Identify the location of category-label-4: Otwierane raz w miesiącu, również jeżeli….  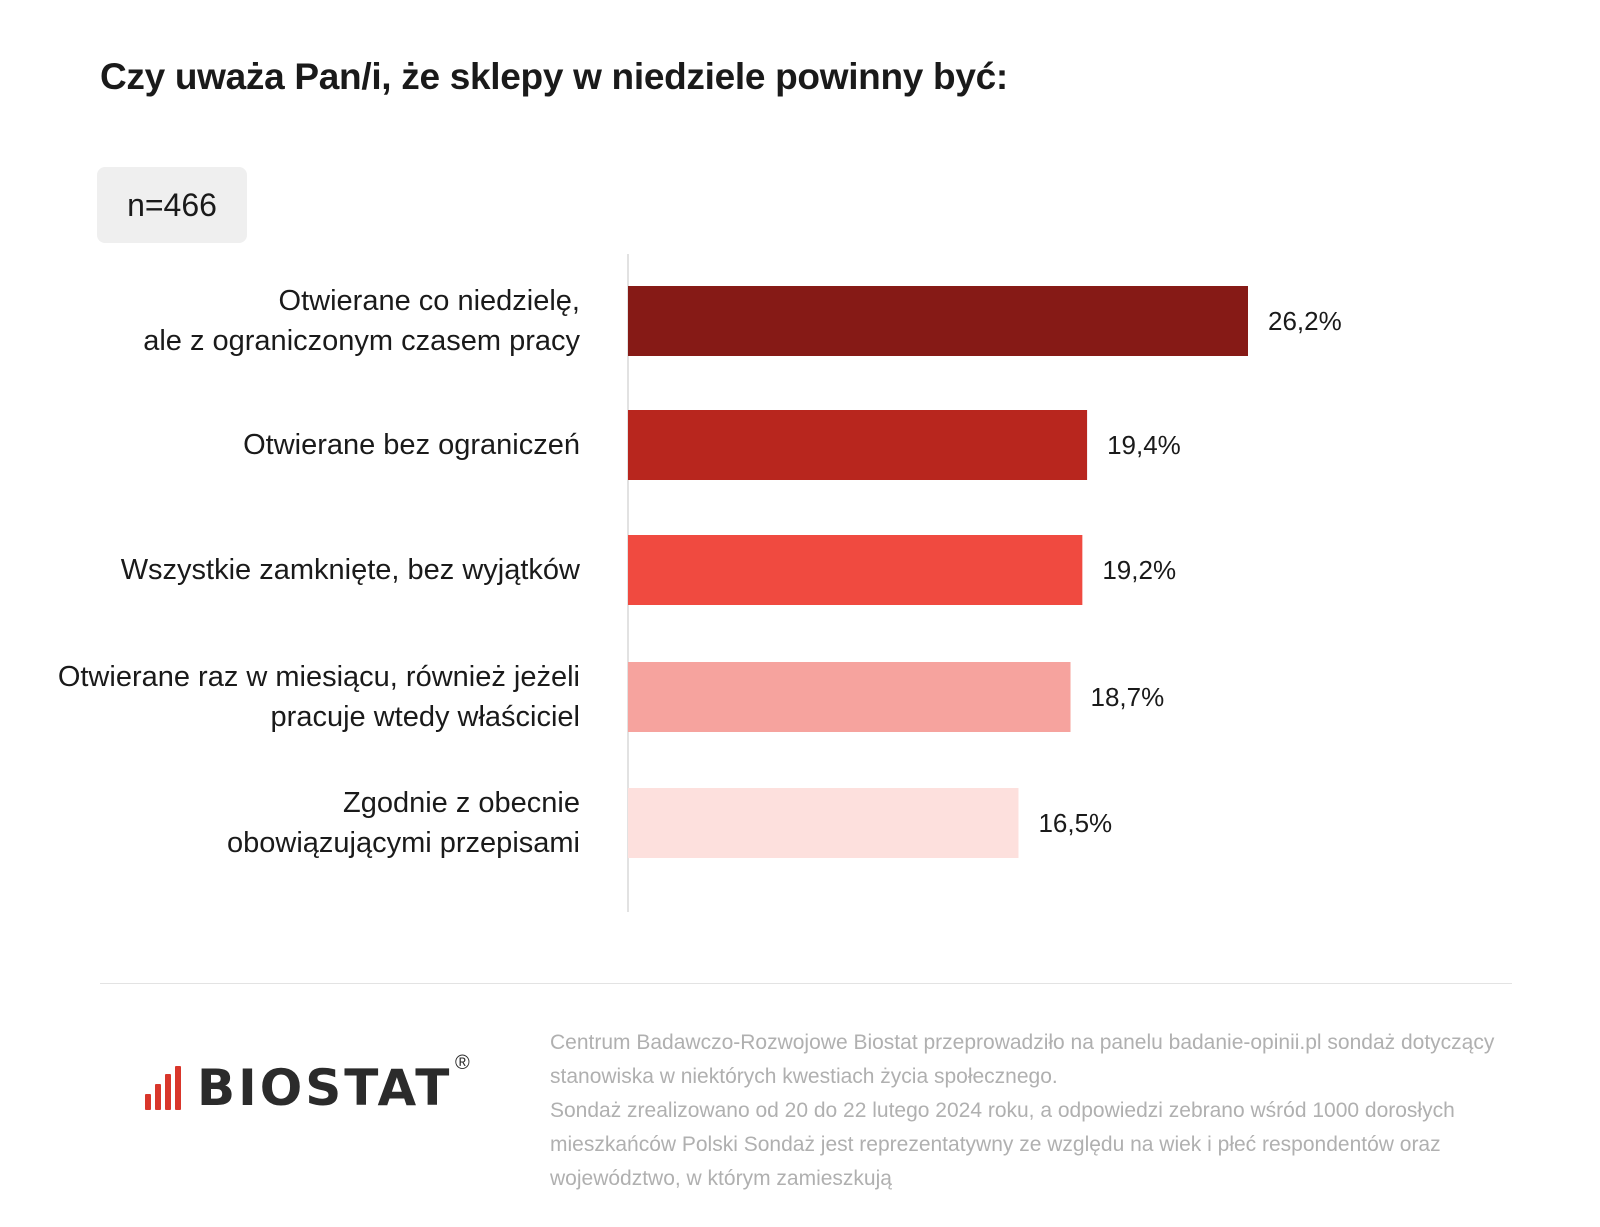
(319, 697).